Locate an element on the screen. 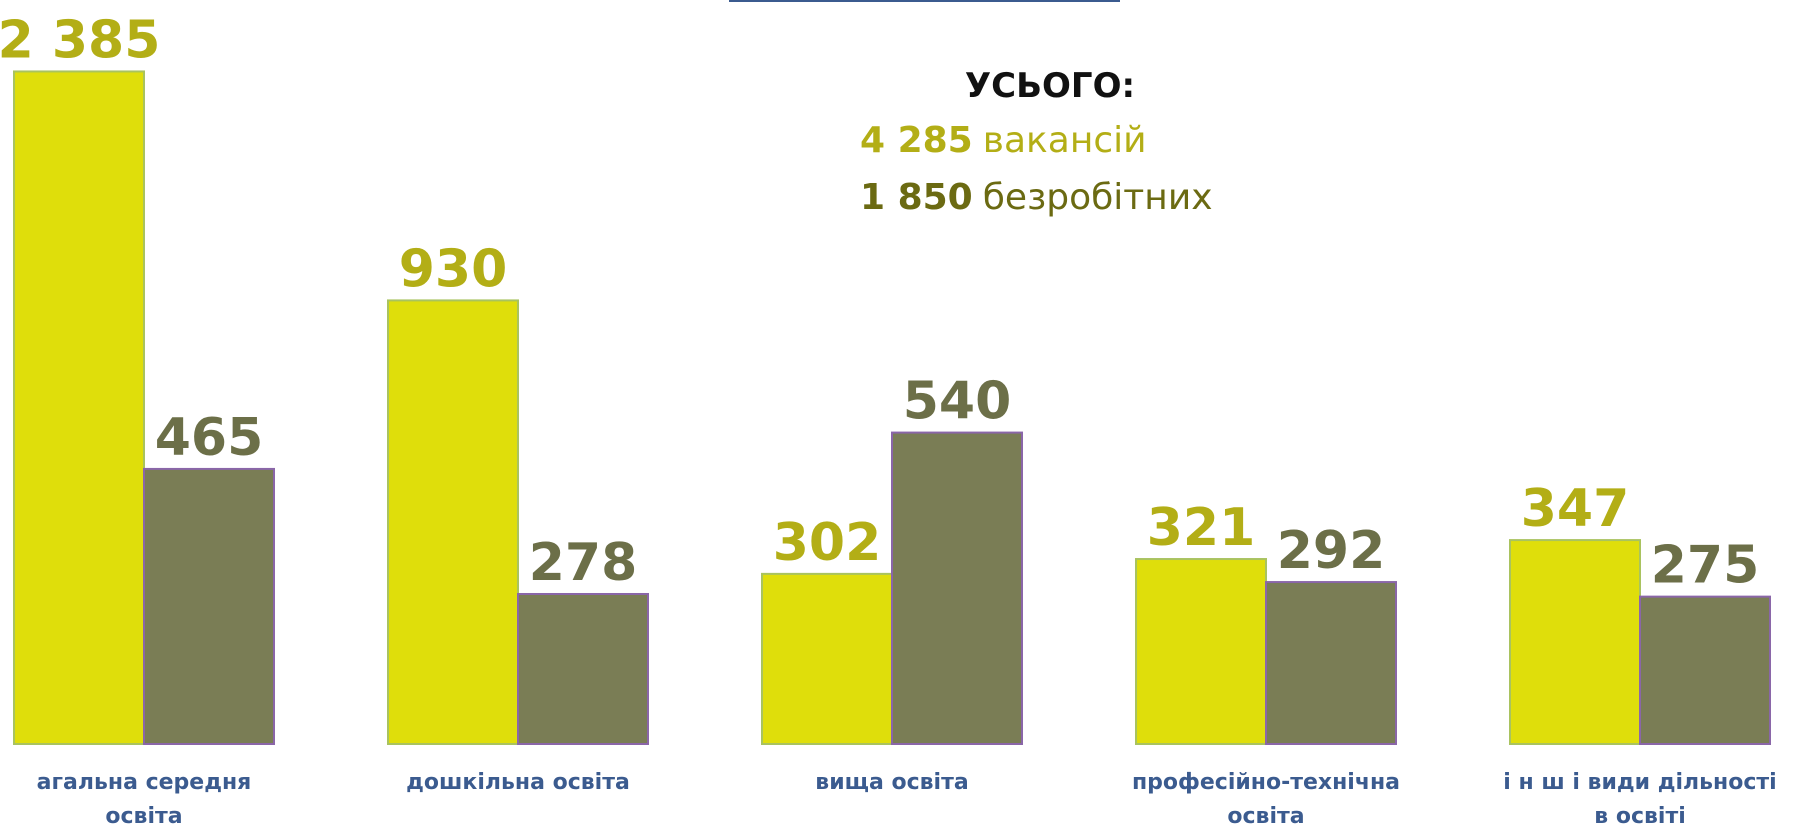  value-label: 275 is located at coordinates (1705, 566).